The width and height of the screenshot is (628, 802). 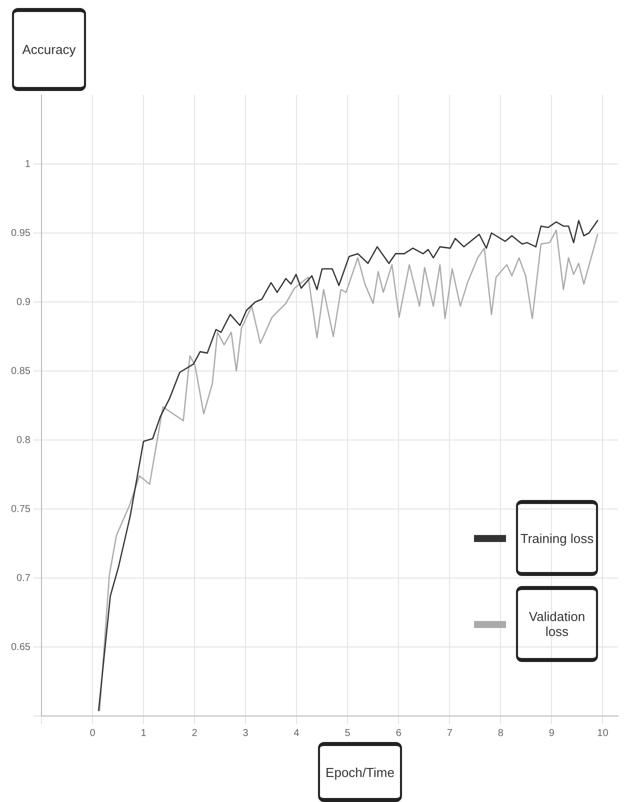 I want to click on x-tick-label: 9, so click(x=551, y=733).